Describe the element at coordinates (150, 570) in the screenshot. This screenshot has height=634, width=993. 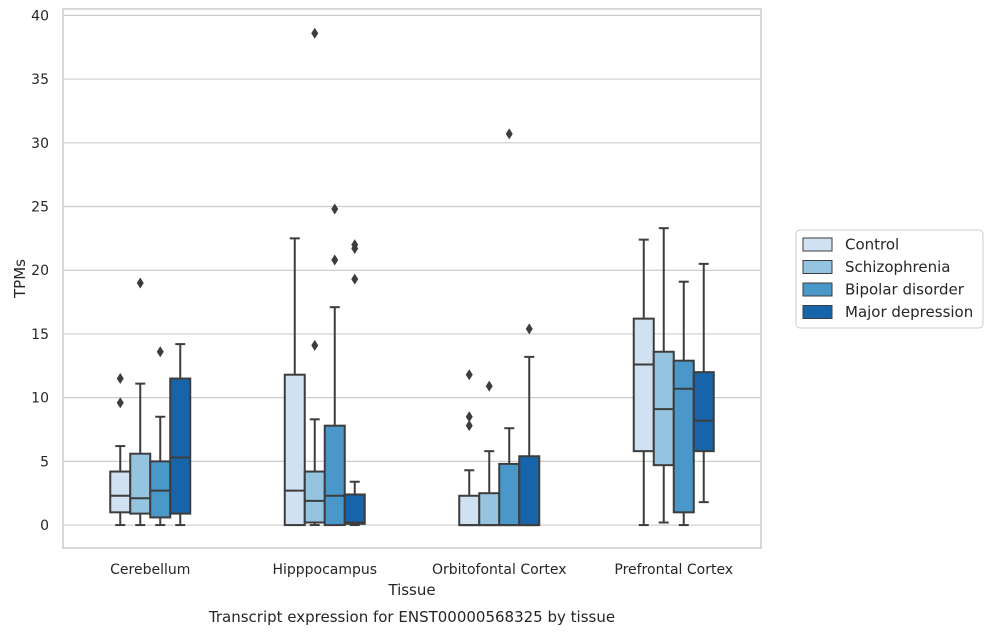
I see `x-tick-label: Cerebellum` at that location.